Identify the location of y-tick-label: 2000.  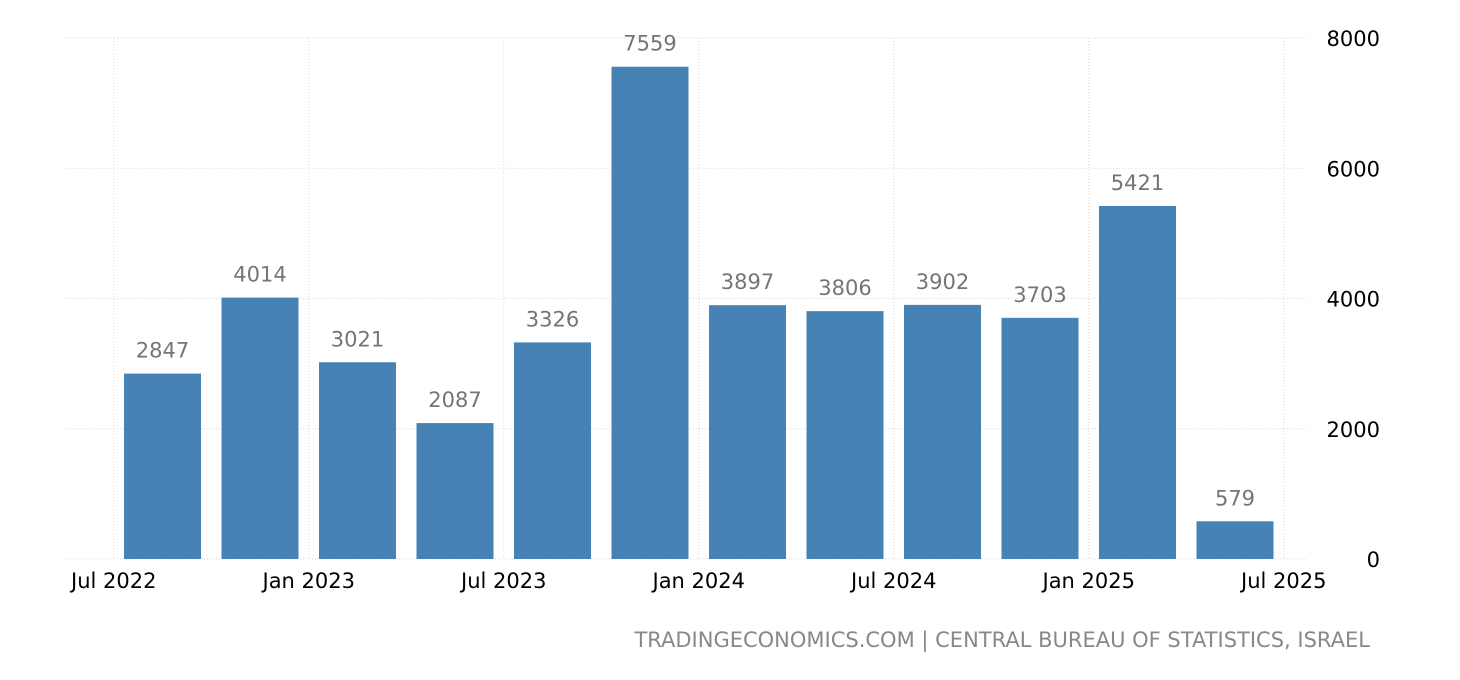
(1353, 430).